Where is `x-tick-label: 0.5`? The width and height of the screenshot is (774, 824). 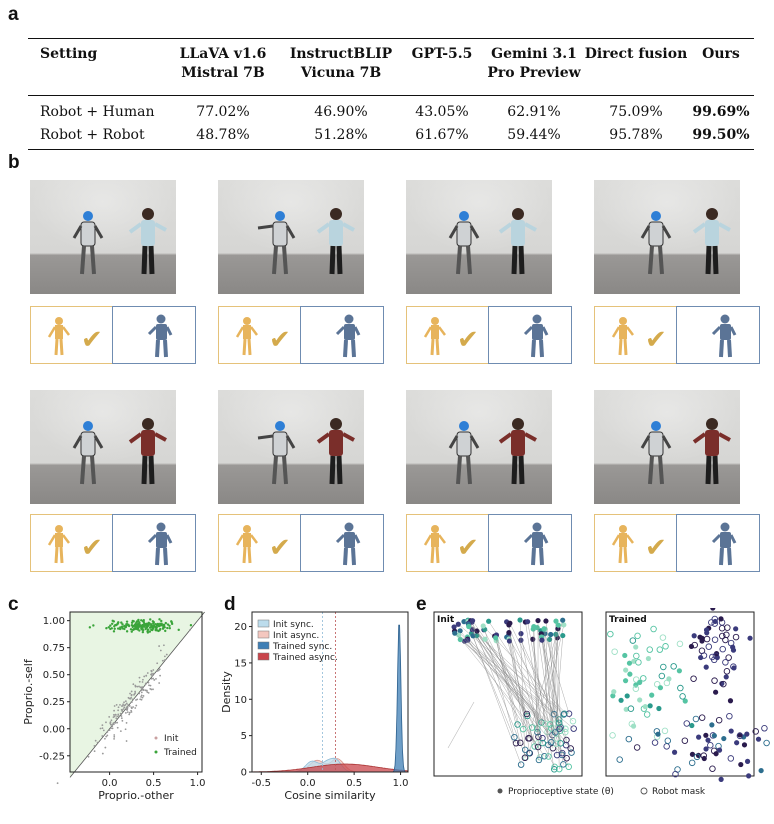 x-tick-label: 0.5 is located at coordinates (354, 783).